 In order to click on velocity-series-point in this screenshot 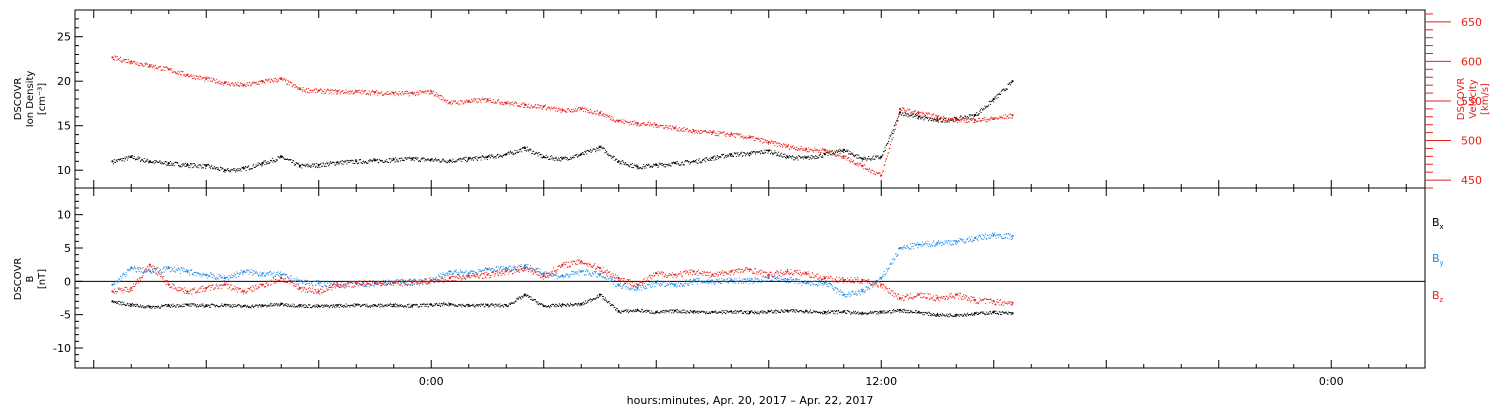, I will do `click(637, 123)`.